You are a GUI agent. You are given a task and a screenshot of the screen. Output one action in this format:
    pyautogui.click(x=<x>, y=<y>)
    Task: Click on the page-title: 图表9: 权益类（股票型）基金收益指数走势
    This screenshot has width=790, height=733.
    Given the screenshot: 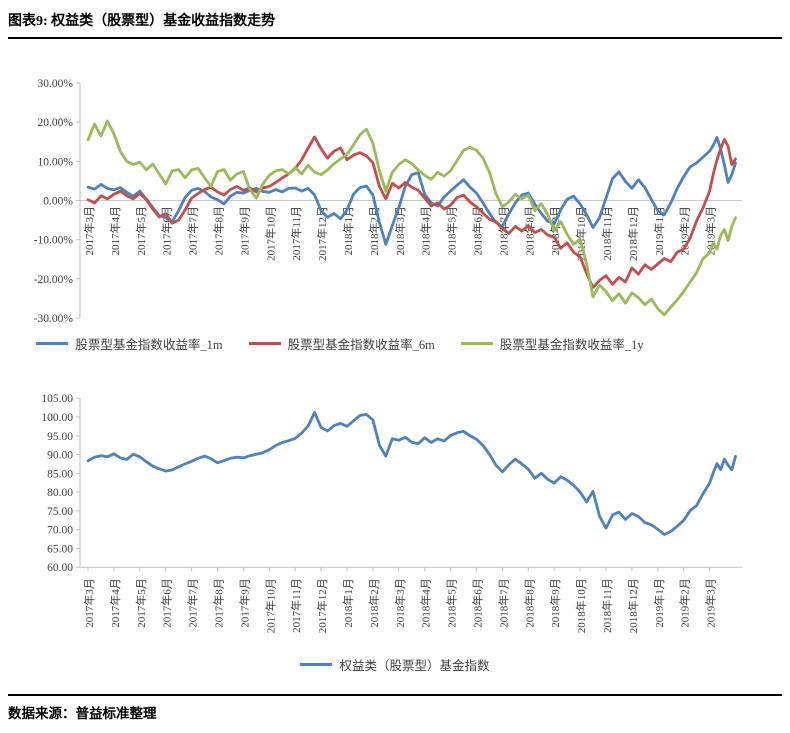 What is the action you would take?
    pyautogui.click(x=142, y=21)
    